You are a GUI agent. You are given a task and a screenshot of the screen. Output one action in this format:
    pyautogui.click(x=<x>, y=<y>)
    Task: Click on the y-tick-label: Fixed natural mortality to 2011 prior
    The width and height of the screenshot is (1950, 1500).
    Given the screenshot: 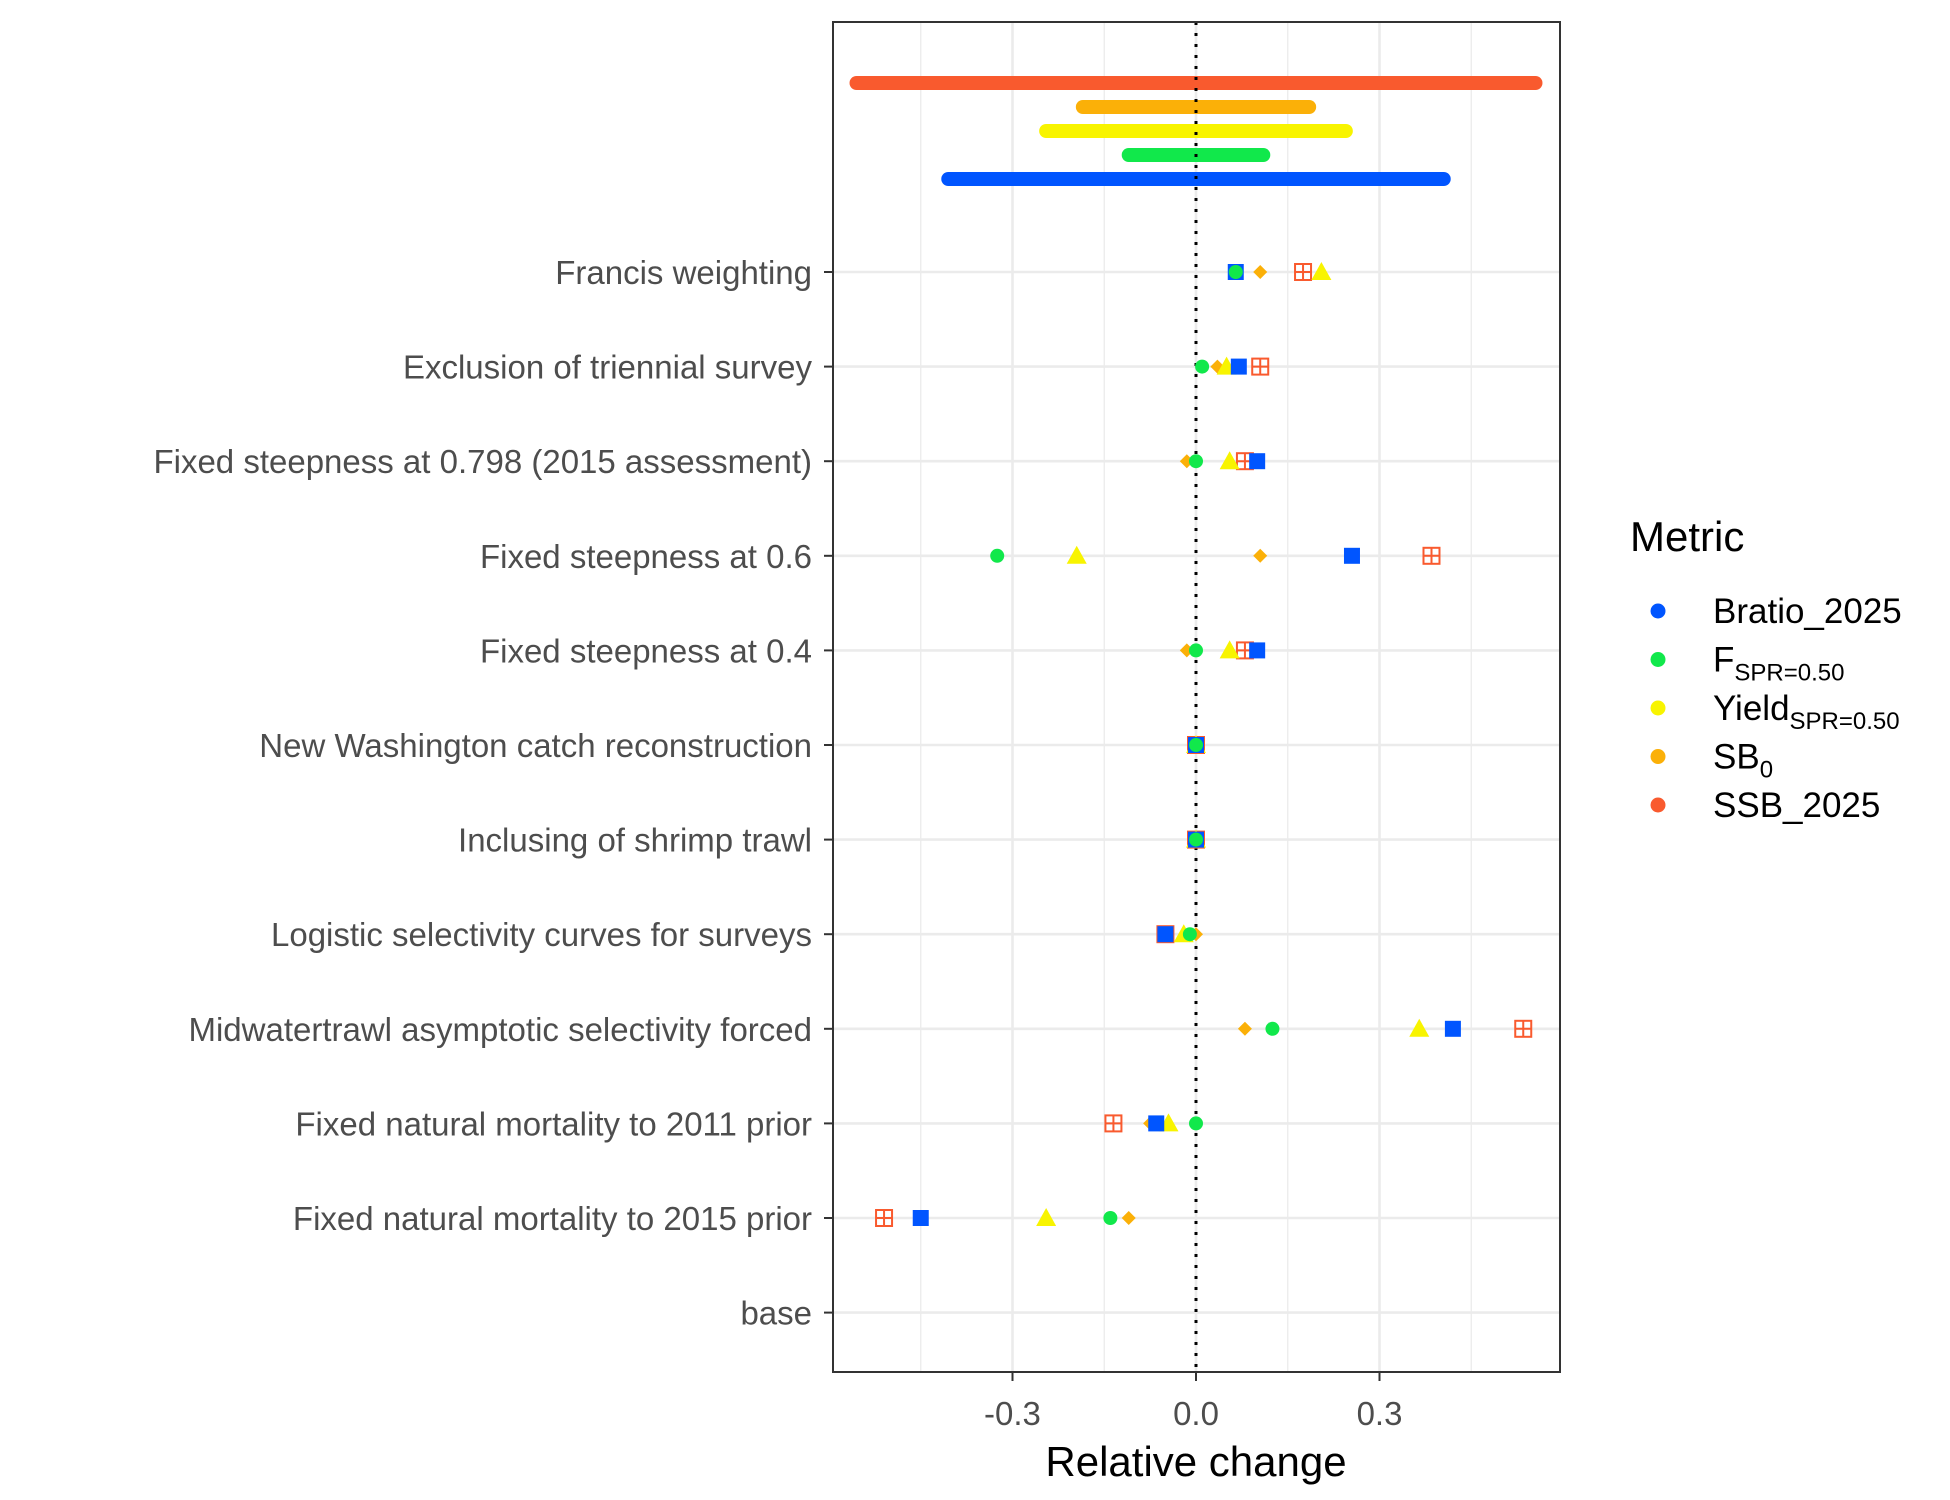 What is the action you would take?
    pyautogui.click(x=553, y=1123)
    